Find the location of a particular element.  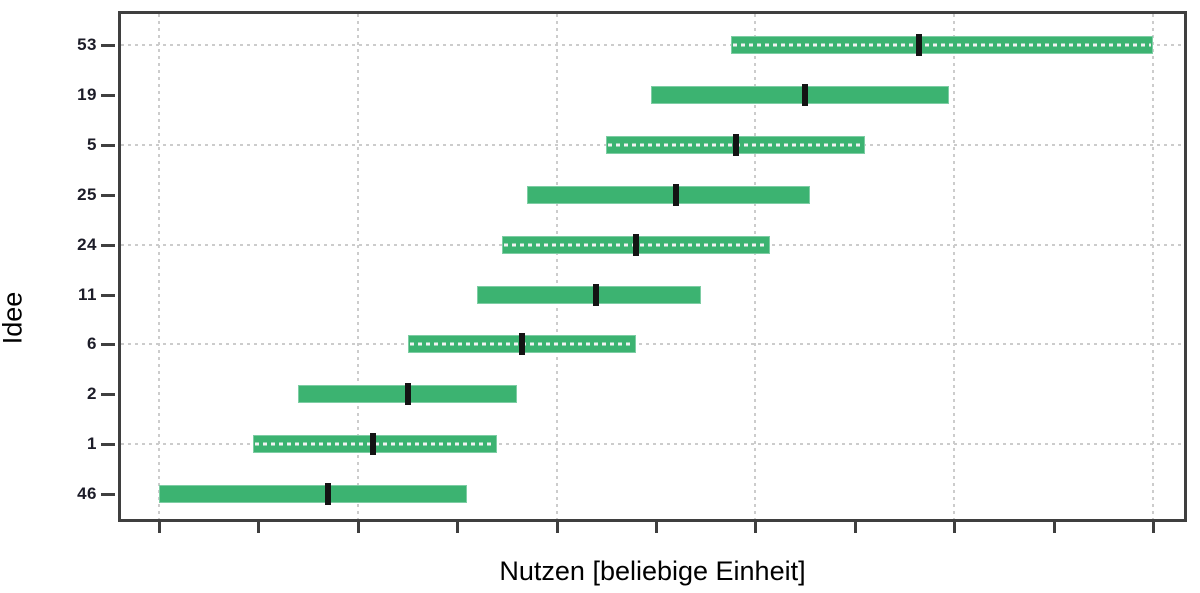

y-axis-label: 6 is located at coordinates (92, 344).